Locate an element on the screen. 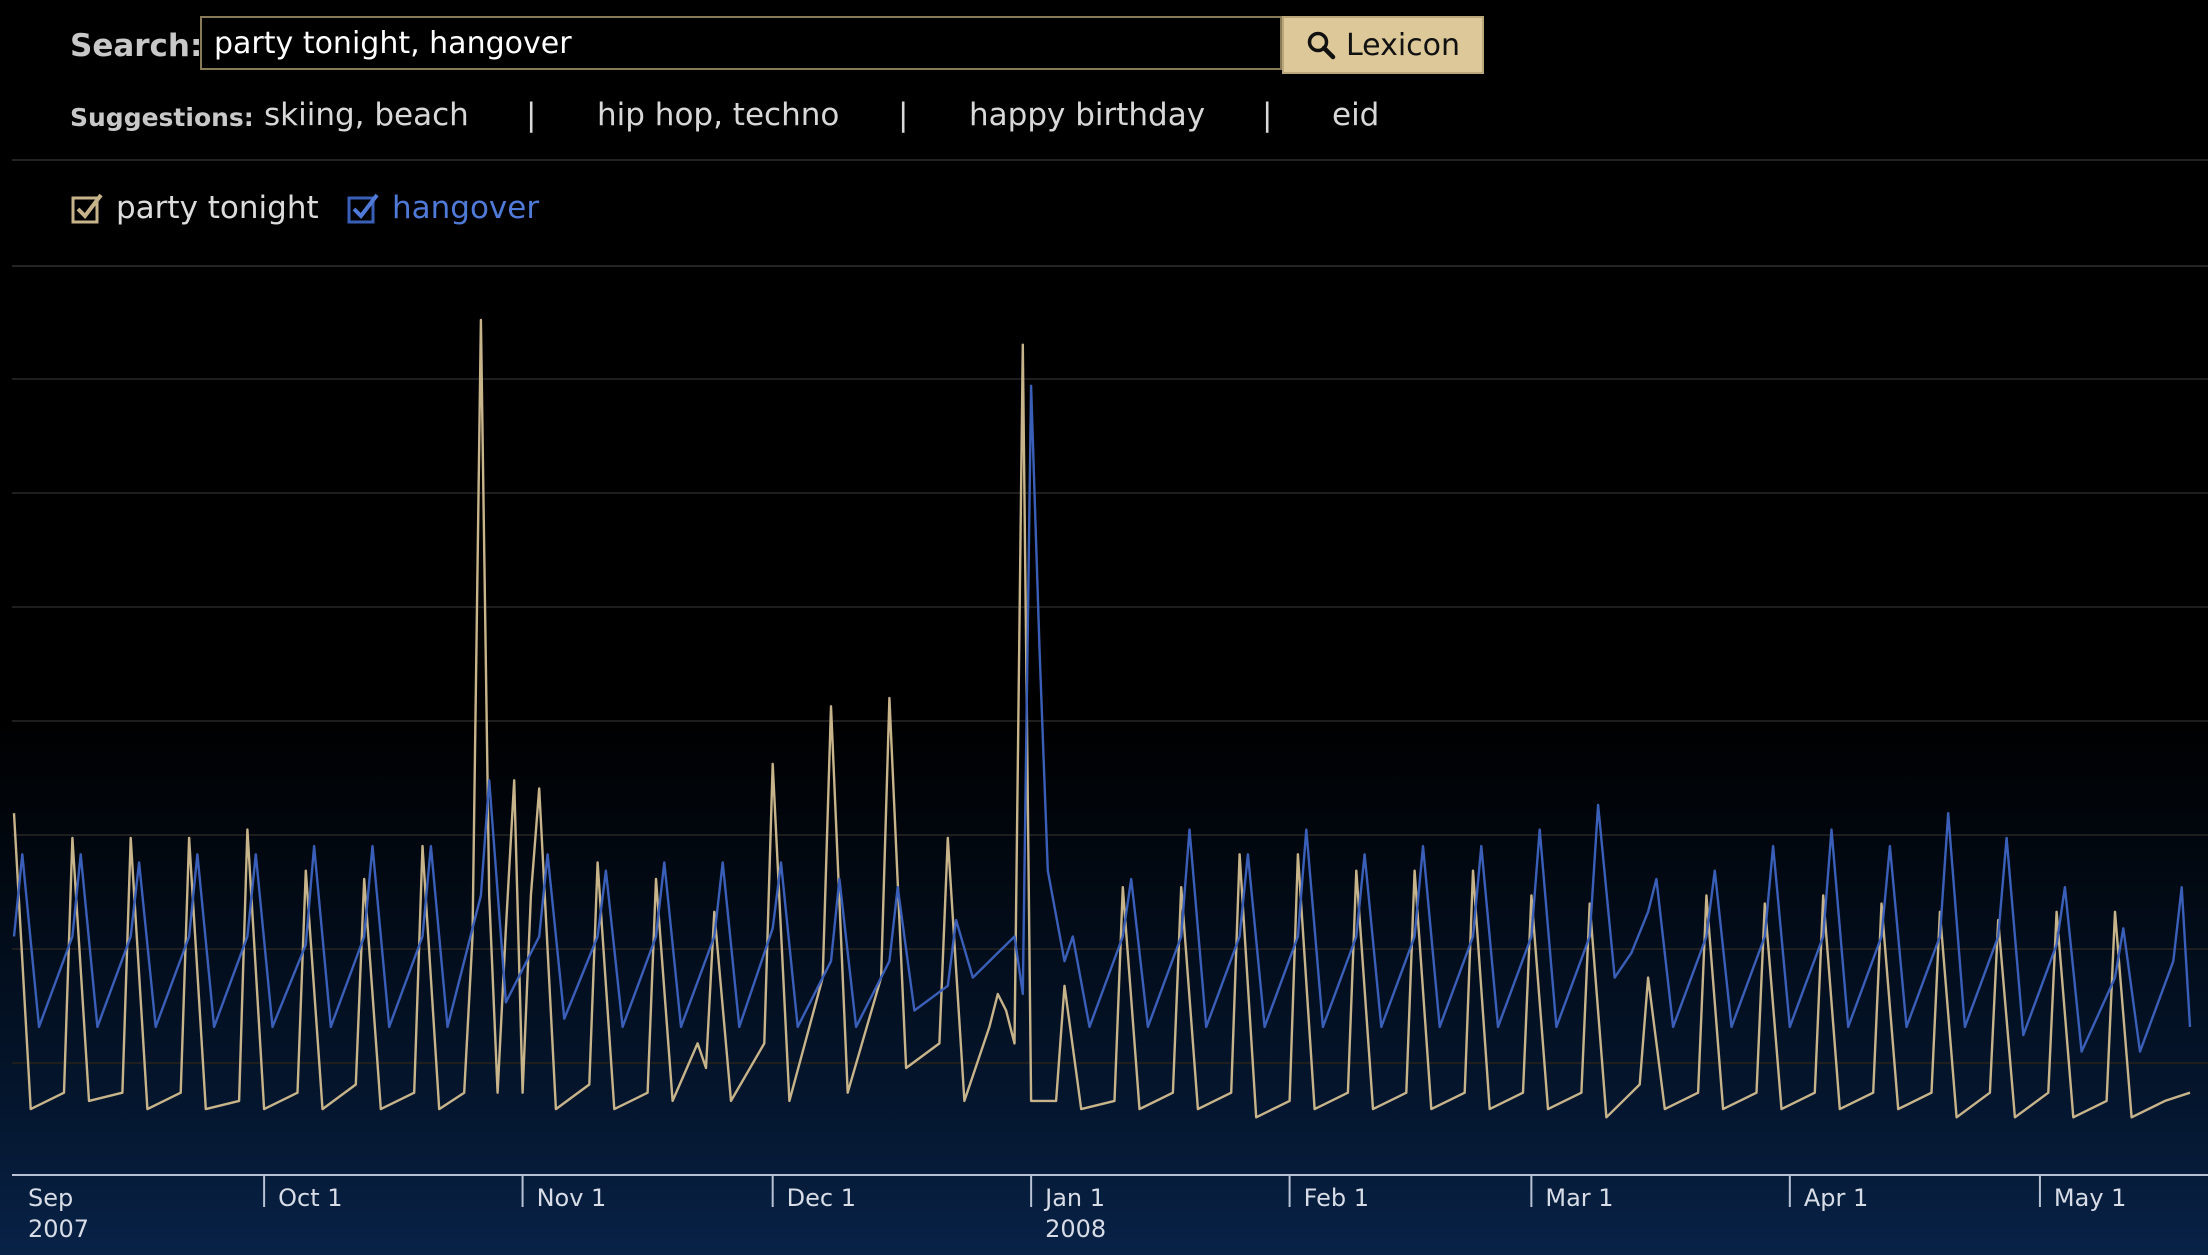 The height and width of the screenshot is (1255, 2208). search-bar: Search: Lexicon is located at coordinates (777, 46).